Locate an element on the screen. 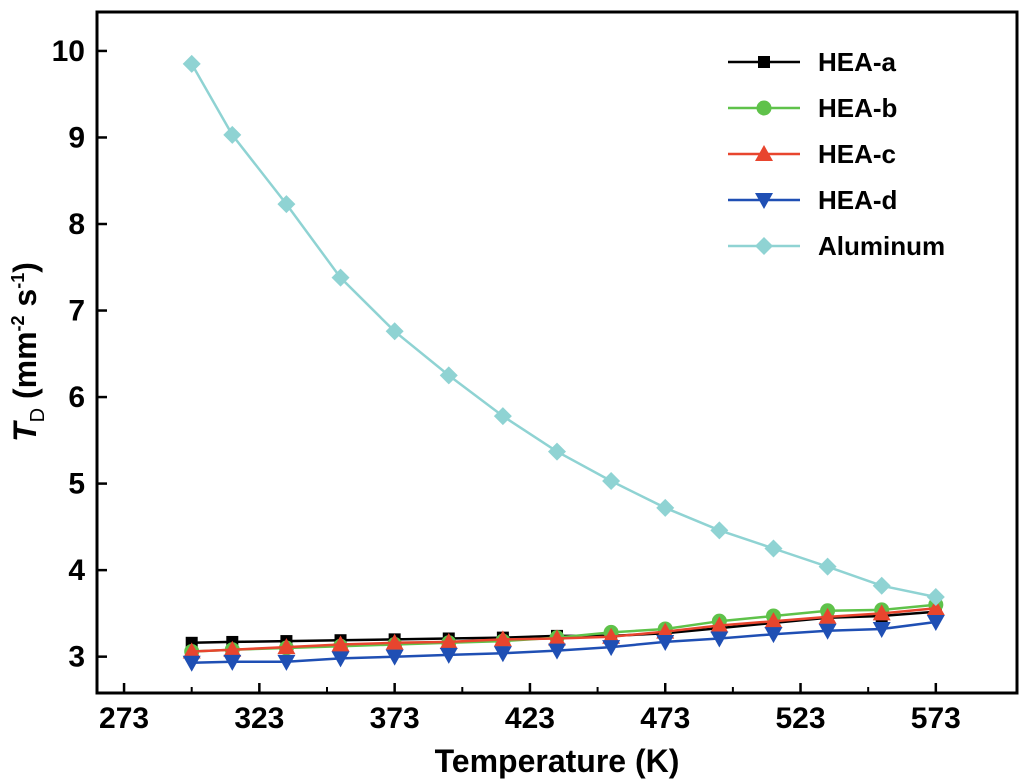  x-tick-label: 373 is located at coordinates (395, 718).